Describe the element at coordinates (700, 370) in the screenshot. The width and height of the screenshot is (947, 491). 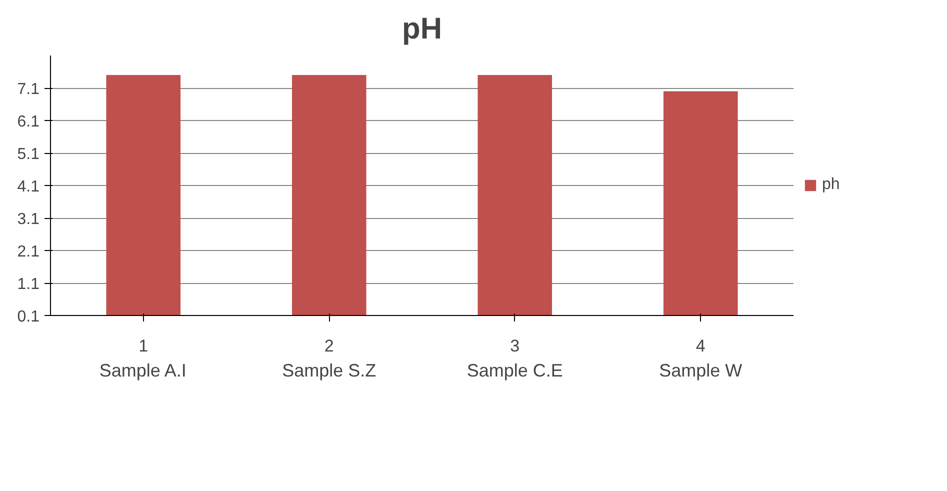
I see `text: Sample W` at that location.